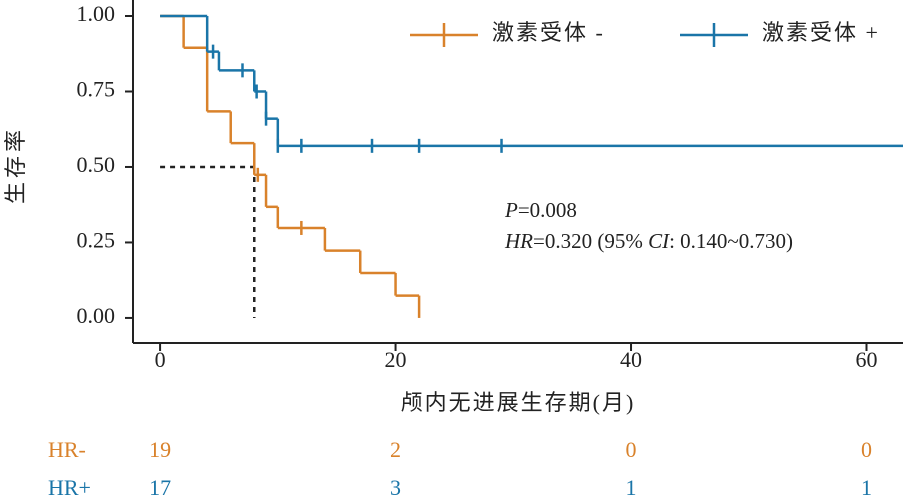  Describe the element at coordinates (511, 210) in the screenshot. I see `annotation-part: P` at that location.